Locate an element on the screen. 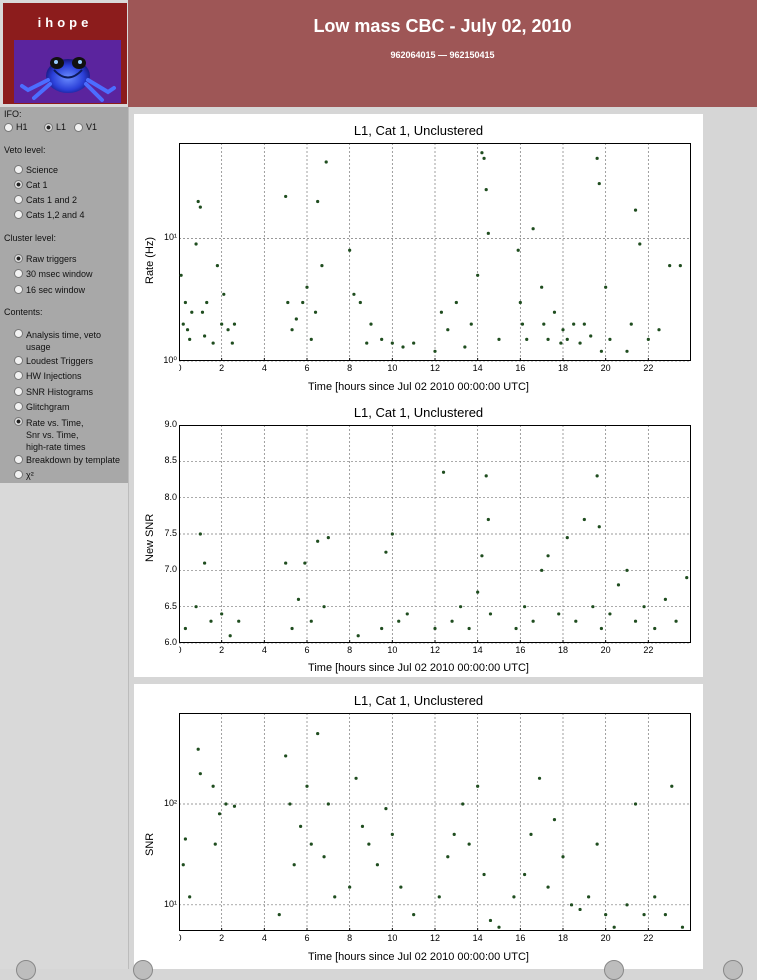 Image resolution: width=757 pixels, height=980 pixels. cluster-option-raw: Raw triggers is located at coordinates (45, 259).